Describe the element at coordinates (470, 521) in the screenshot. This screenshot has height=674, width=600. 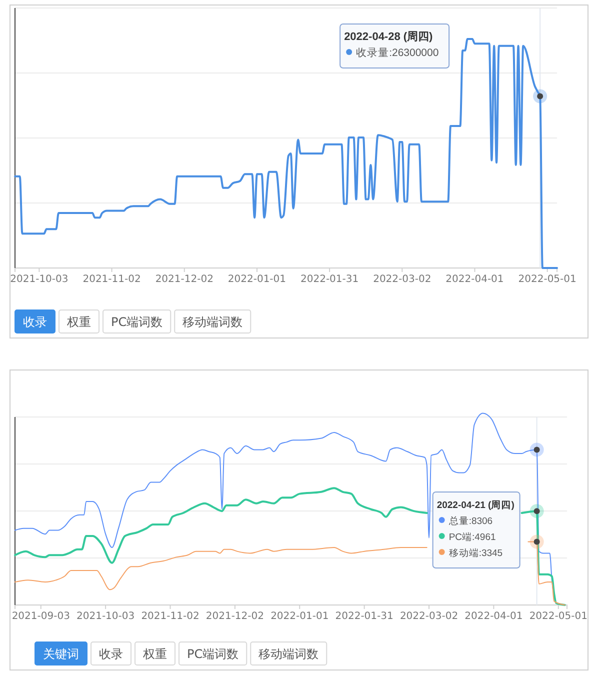
I see `annotation: 总量:8306` at that location.